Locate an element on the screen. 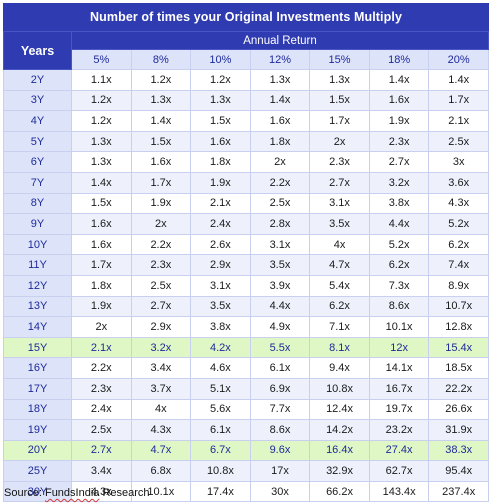 This screenshot has height=504, width=494. rate-header-row: 5% 8% 10% 12% 15% 18% 20% is located at coordinates (246, 59).